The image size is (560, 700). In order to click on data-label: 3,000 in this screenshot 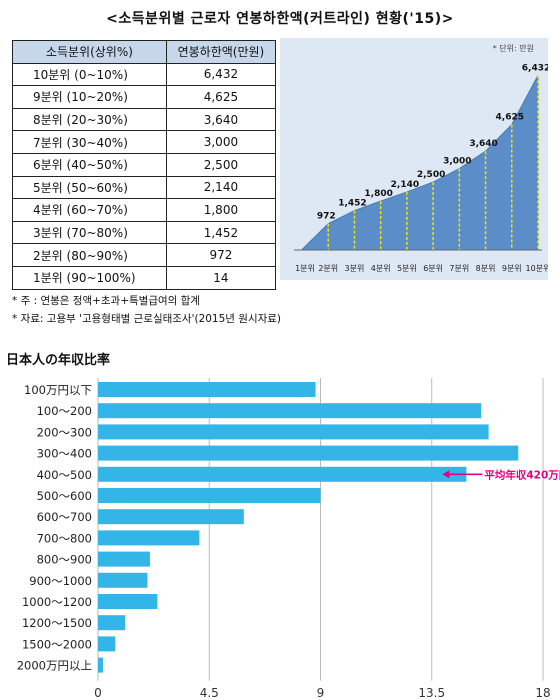, I will do `click(457, 162)`.